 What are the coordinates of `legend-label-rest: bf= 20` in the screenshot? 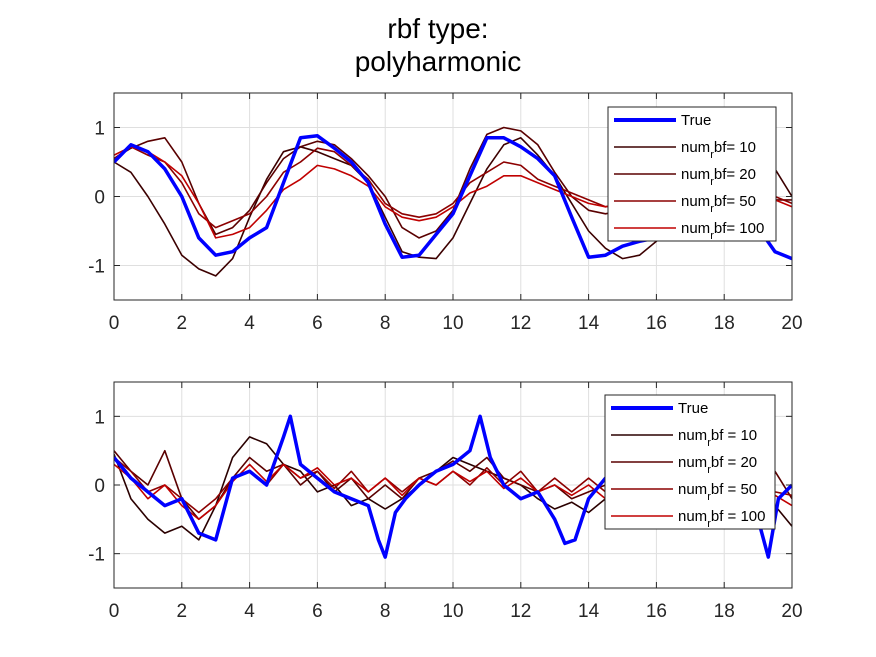 It's located at (735, 174).